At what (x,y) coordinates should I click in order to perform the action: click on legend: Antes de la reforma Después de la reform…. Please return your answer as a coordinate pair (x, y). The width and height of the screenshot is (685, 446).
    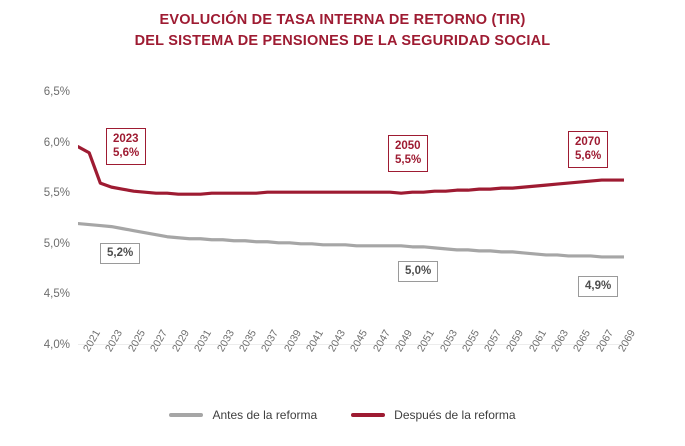
    Looking at the image, I should click on (342, 415).